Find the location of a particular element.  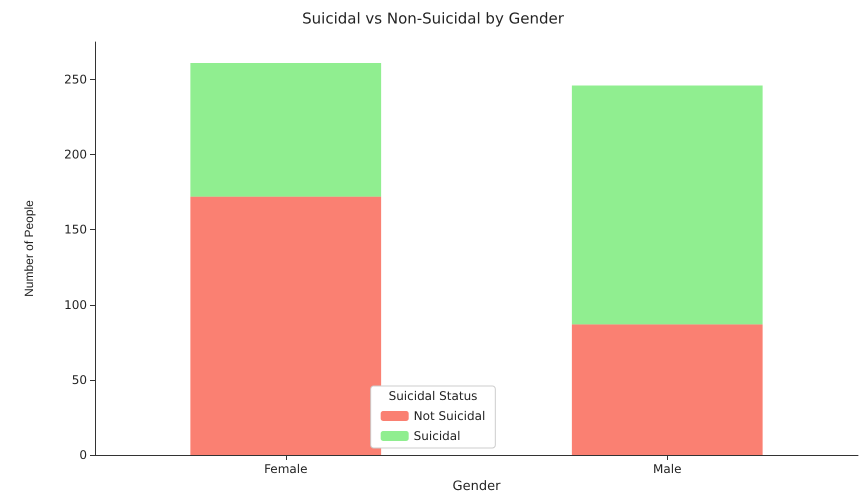

y-tick-label: 50 is located at coordinates (79, 379).